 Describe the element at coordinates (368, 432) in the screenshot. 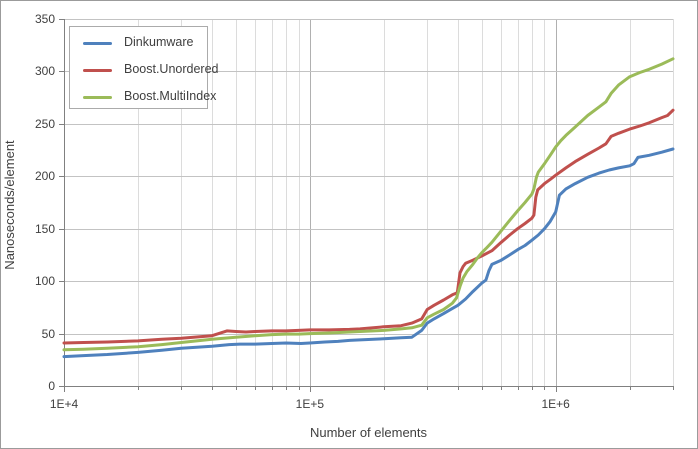

I see `x-axis-title: Number of elements` at that location.